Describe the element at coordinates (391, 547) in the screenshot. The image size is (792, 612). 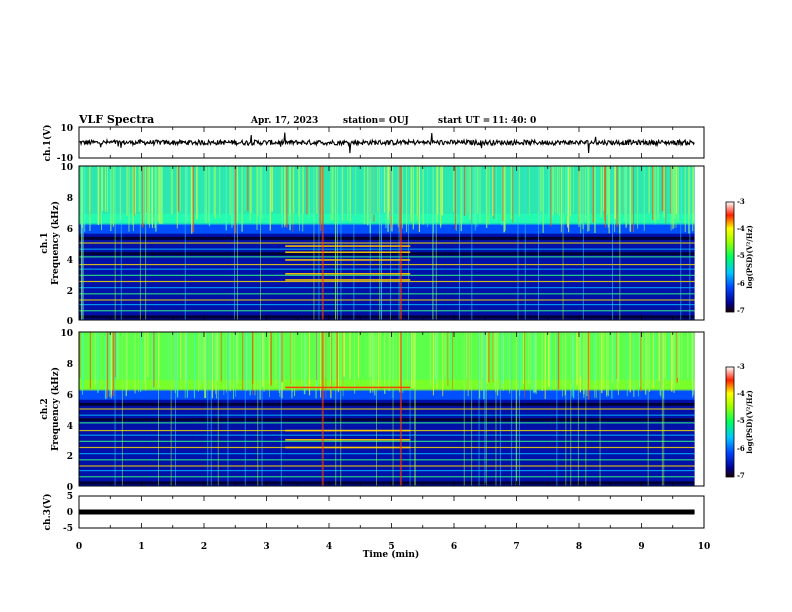
I see `x-tick-label-5: 5` at that location.